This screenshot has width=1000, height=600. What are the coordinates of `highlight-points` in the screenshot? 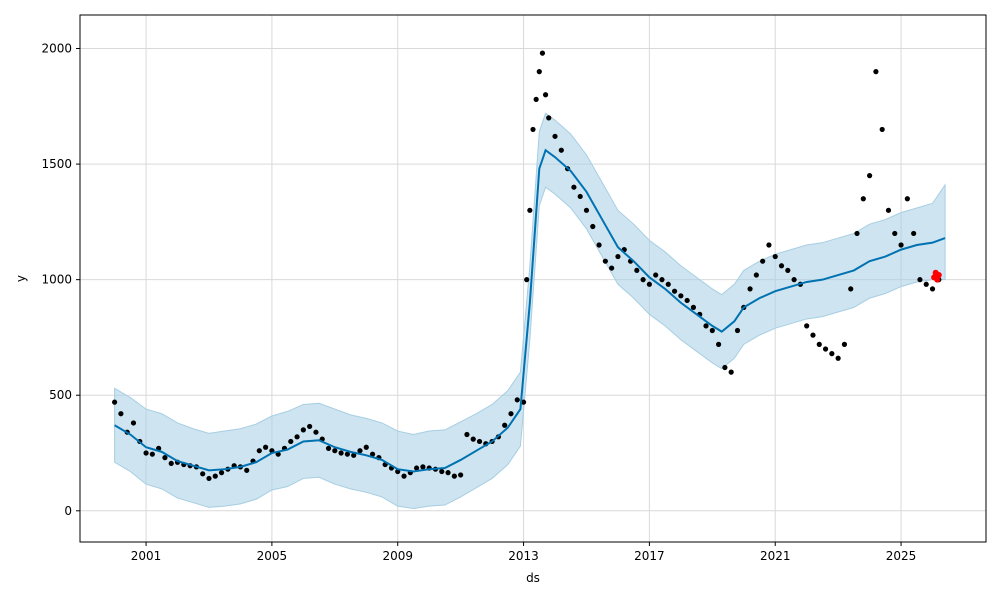 It's located at (936, 276).